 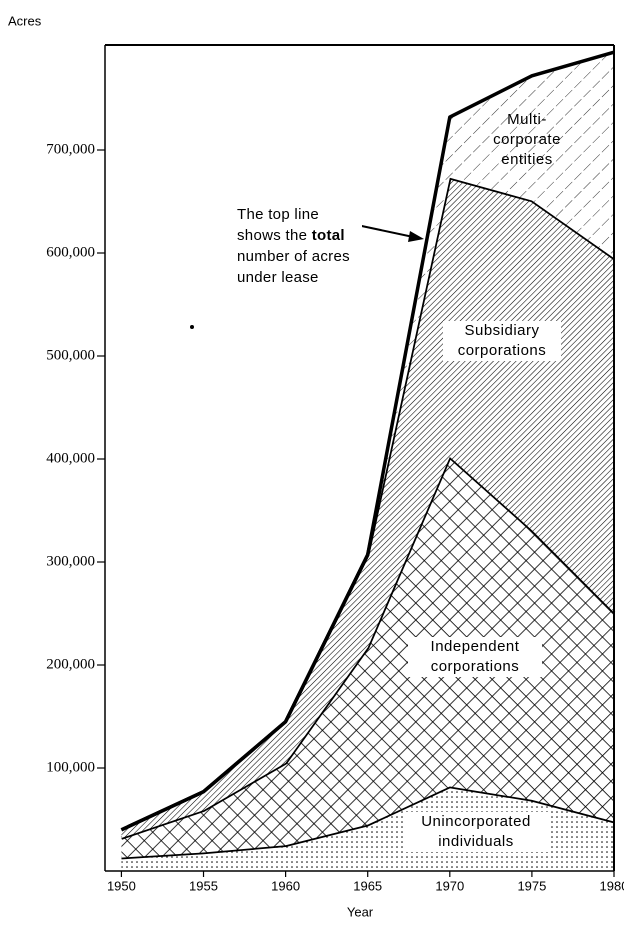 I want to click on series-label: Independent corporations, so click(x=475, y=657).